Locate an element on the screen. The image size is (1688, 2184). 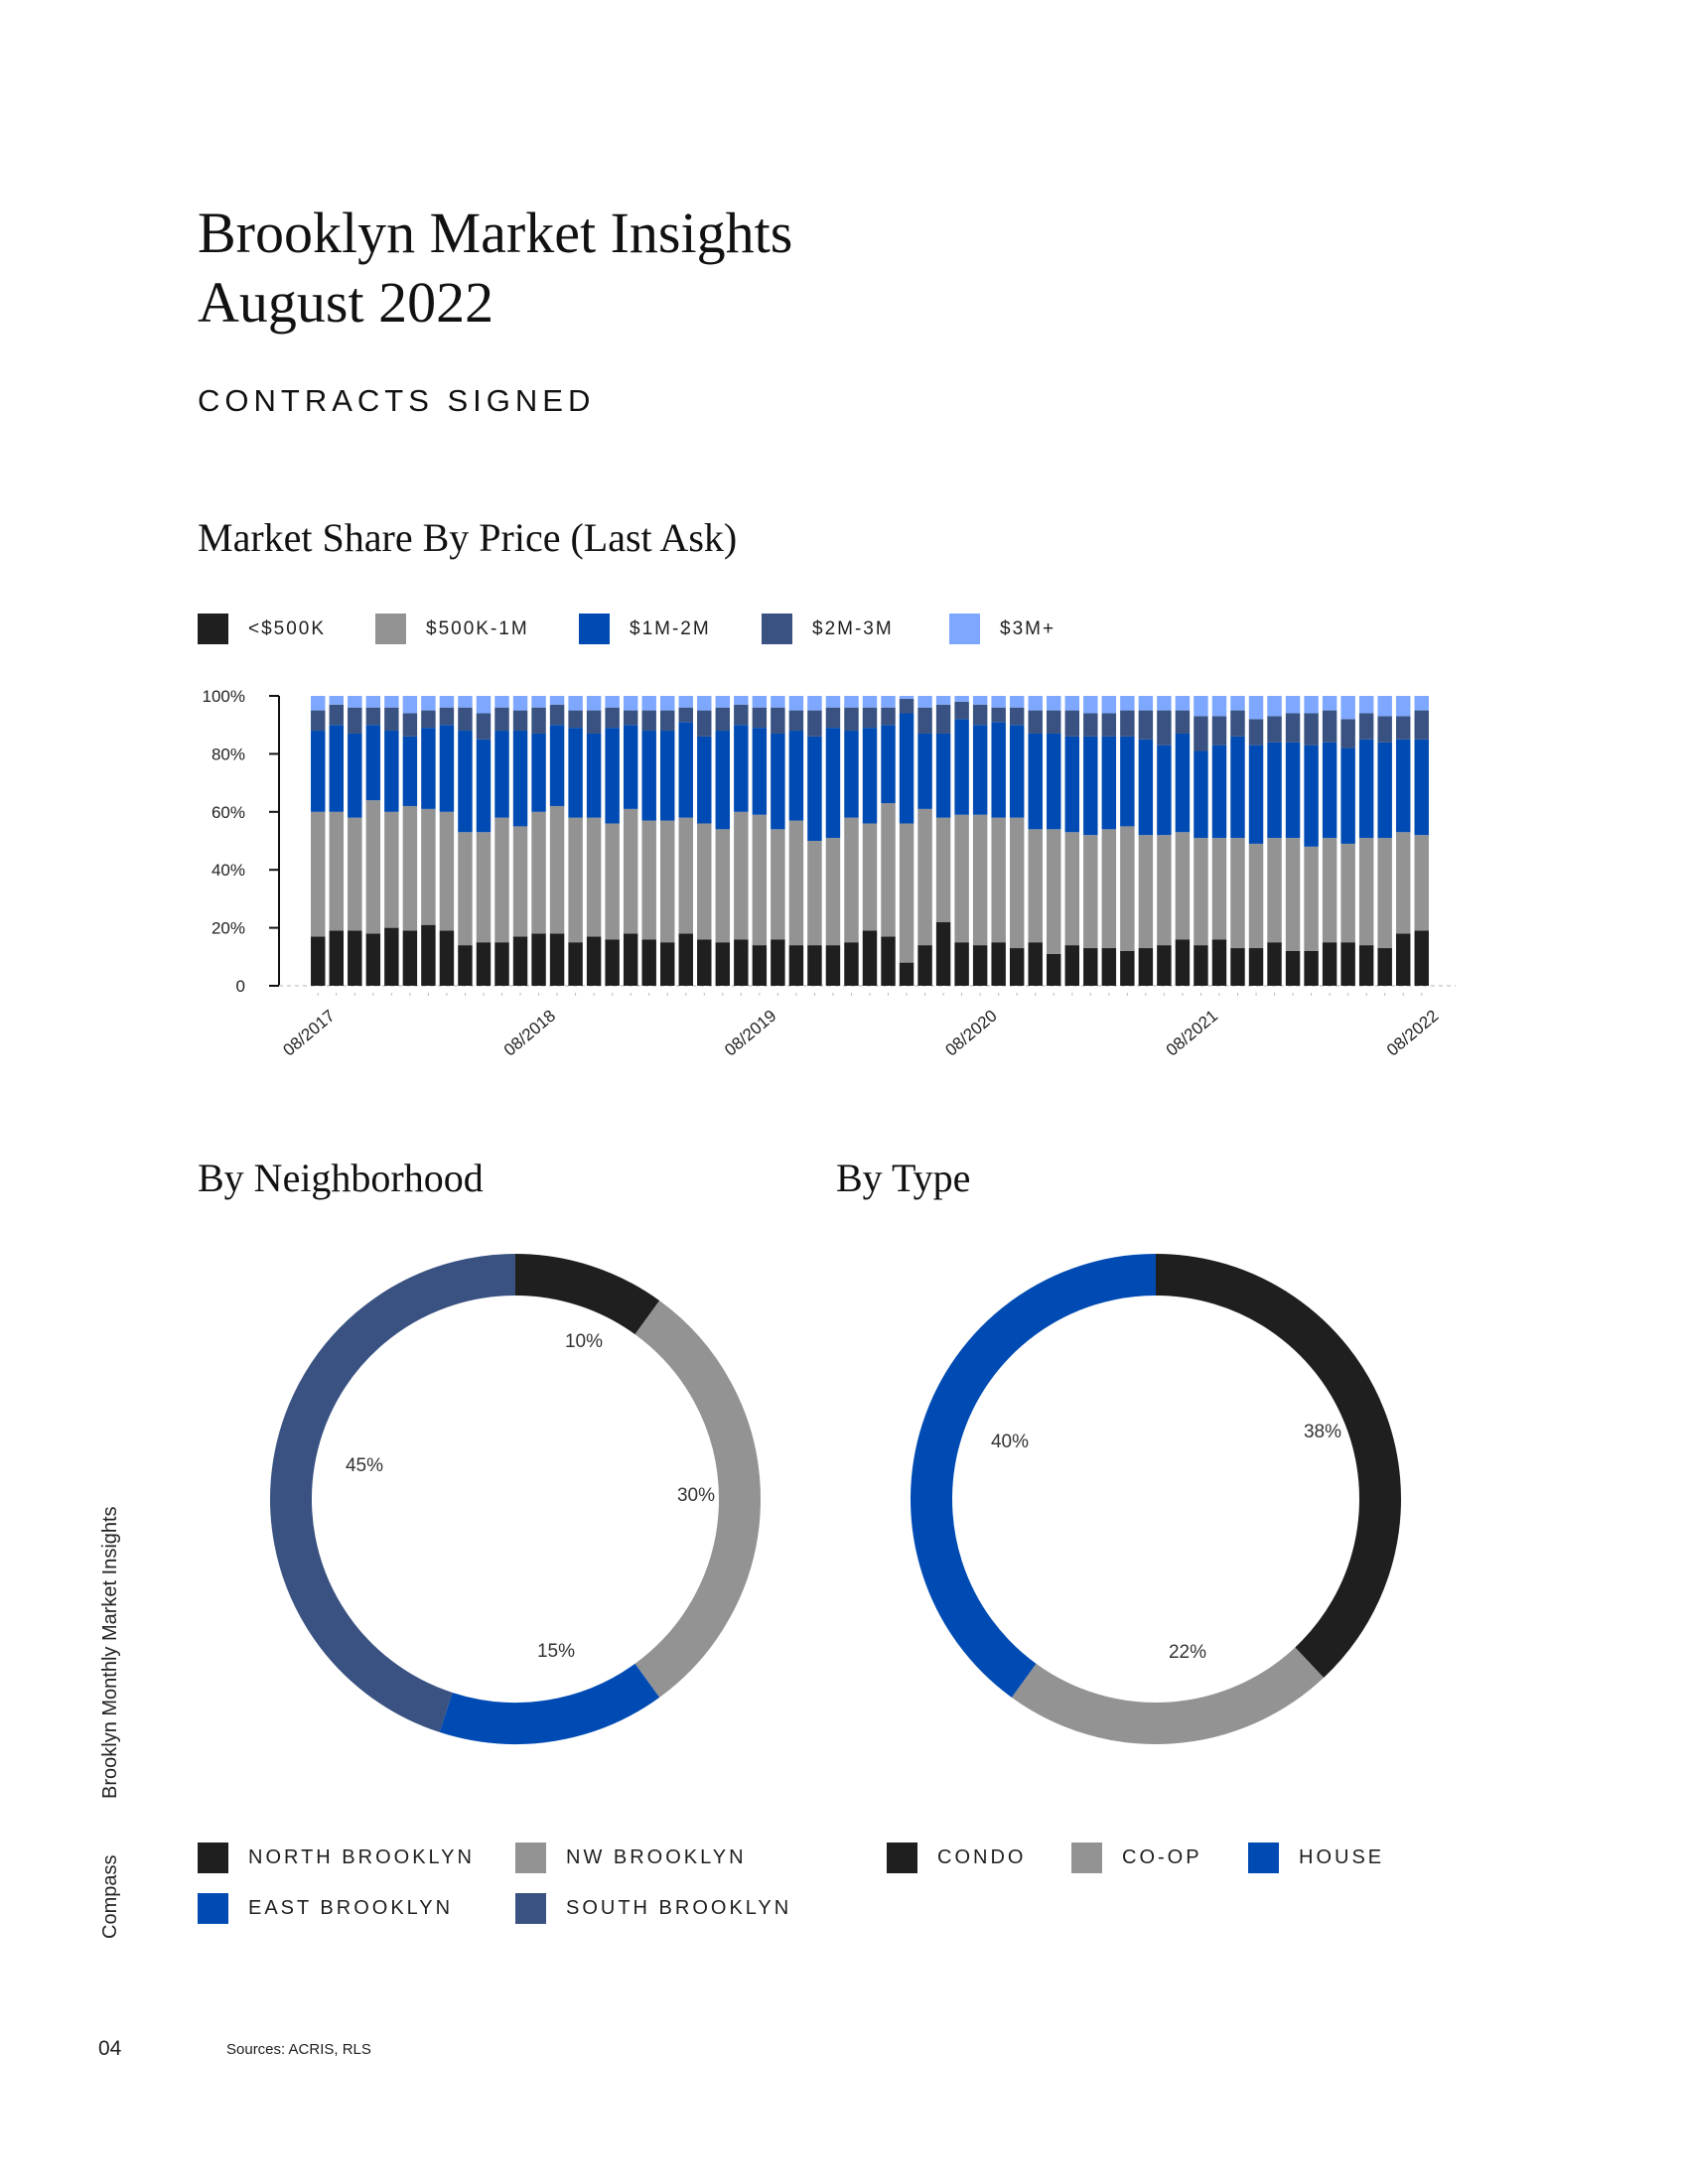
page-number: 04 is located at coordinates (110, 2048).